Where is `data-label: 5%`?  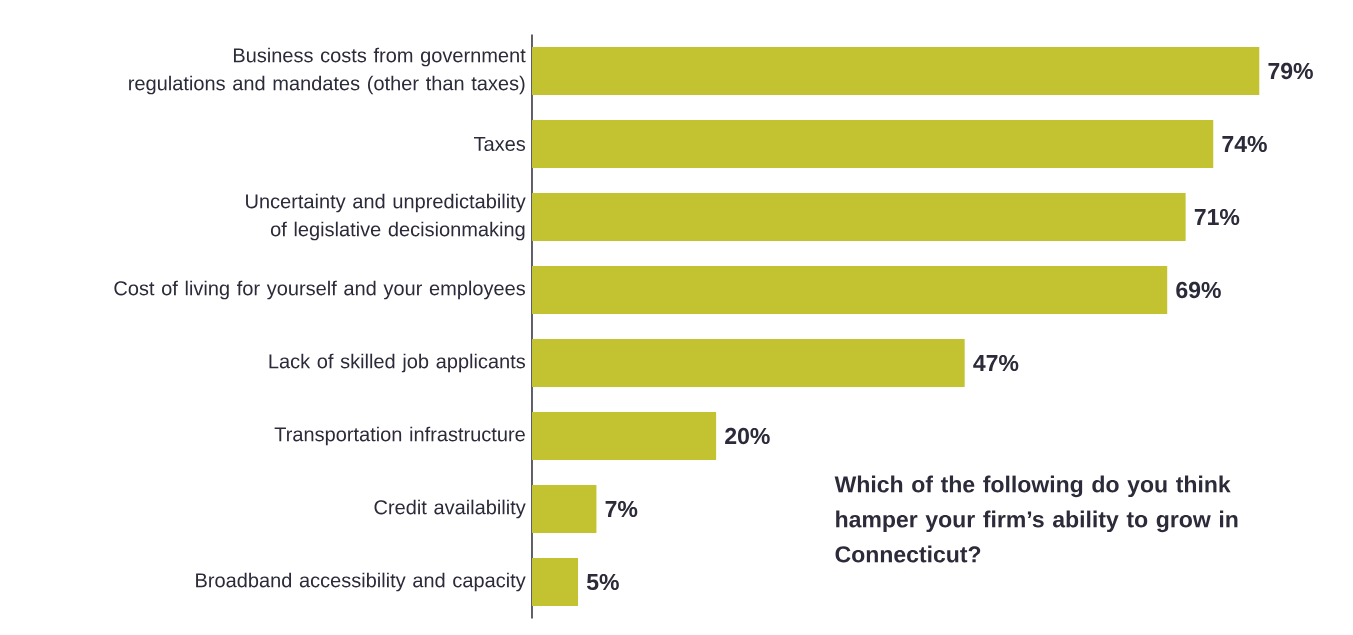 data-label: 5% is located at coordinates (602, 582).